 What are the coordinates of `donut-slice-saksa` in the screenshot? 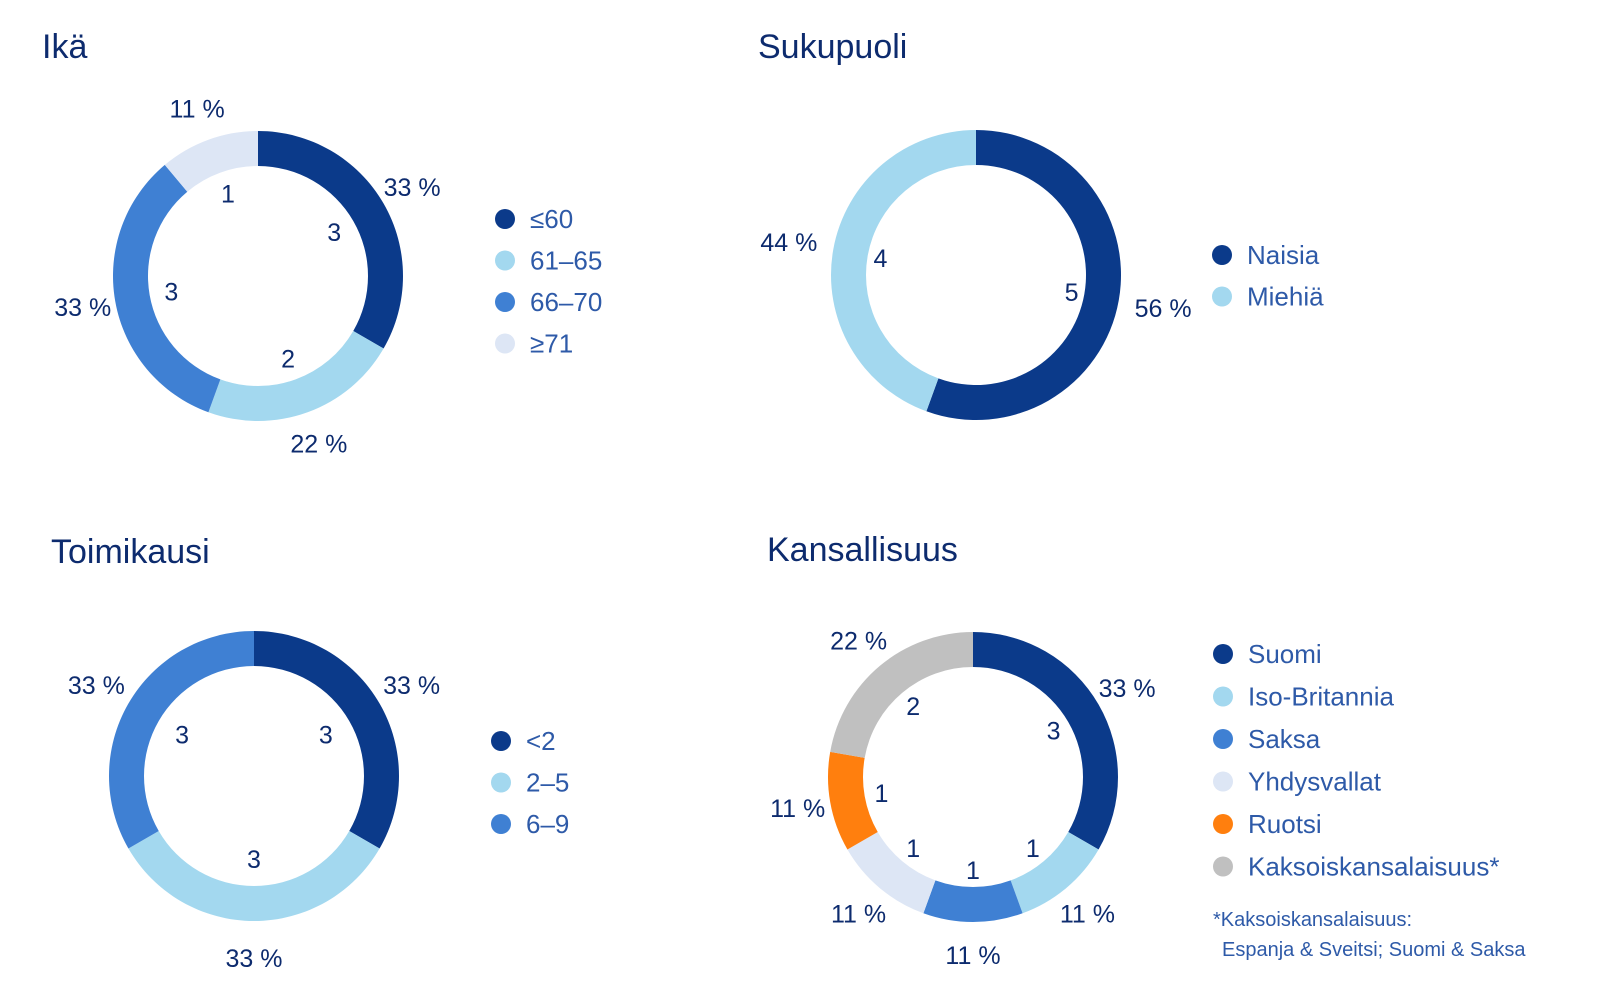 It's located at (973, 901).